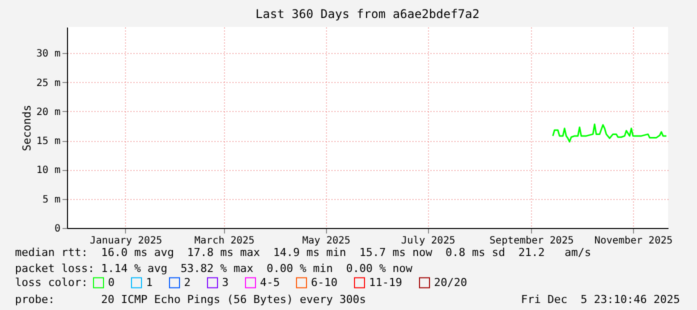 The width and height of the screenshot is (697, 310). What do you see at coordinates (451, 282) in the screenshot?
I see `legend-label: 20/20` at bounding box center [451, 282].